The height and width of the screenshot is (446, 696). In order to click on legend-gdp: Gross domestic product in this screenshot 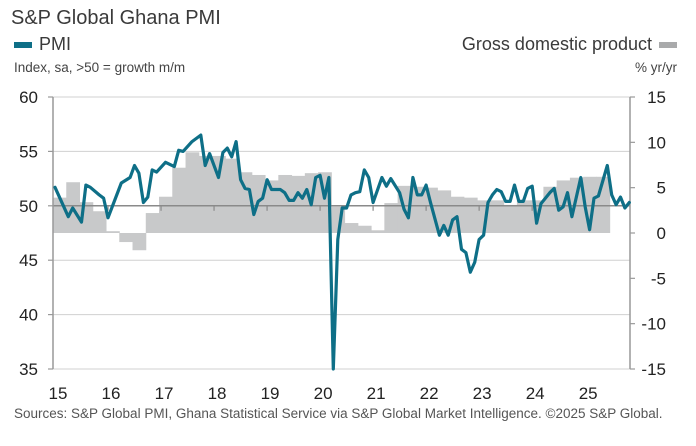, I will do `click(569, 44)`.